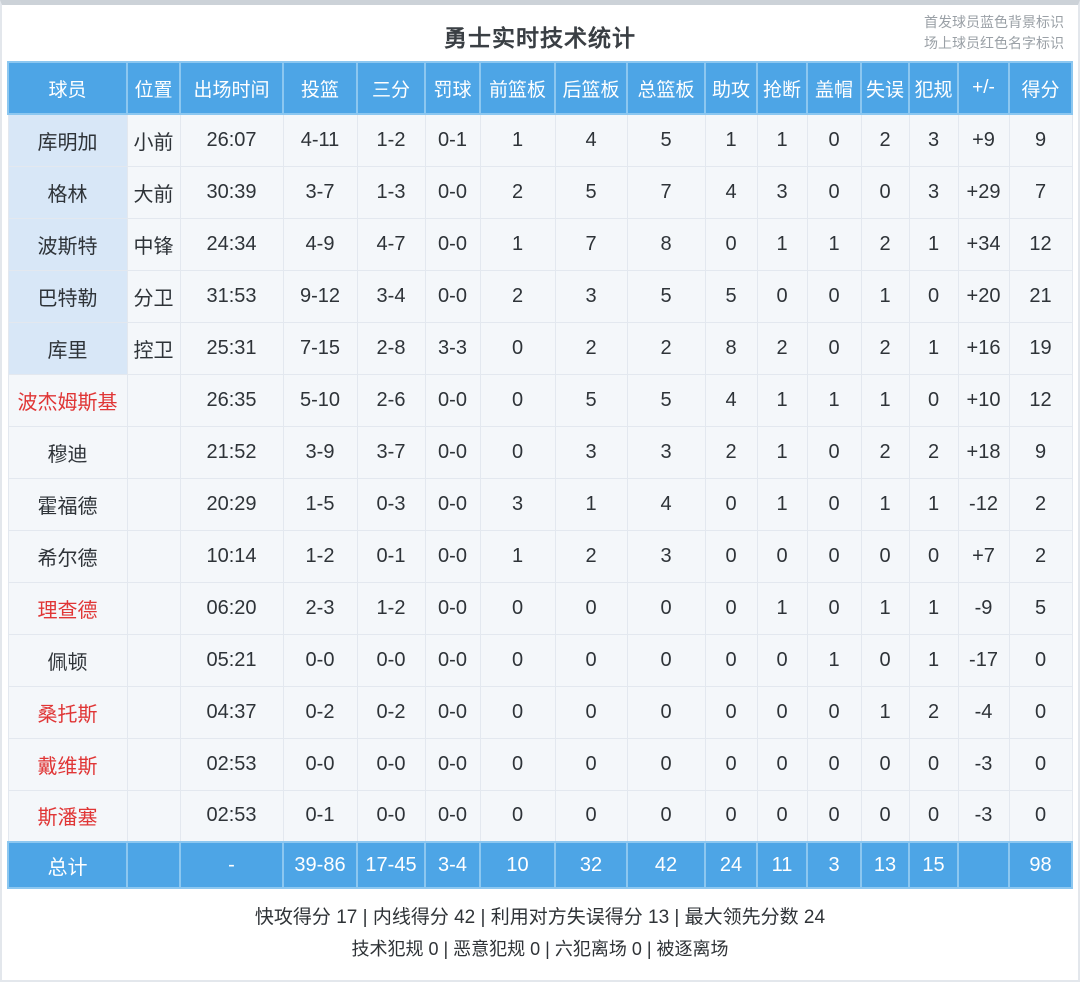 This screenshot has height=982, width=1080. I want to click on stat-cell: 02:53, so click(231, 816).